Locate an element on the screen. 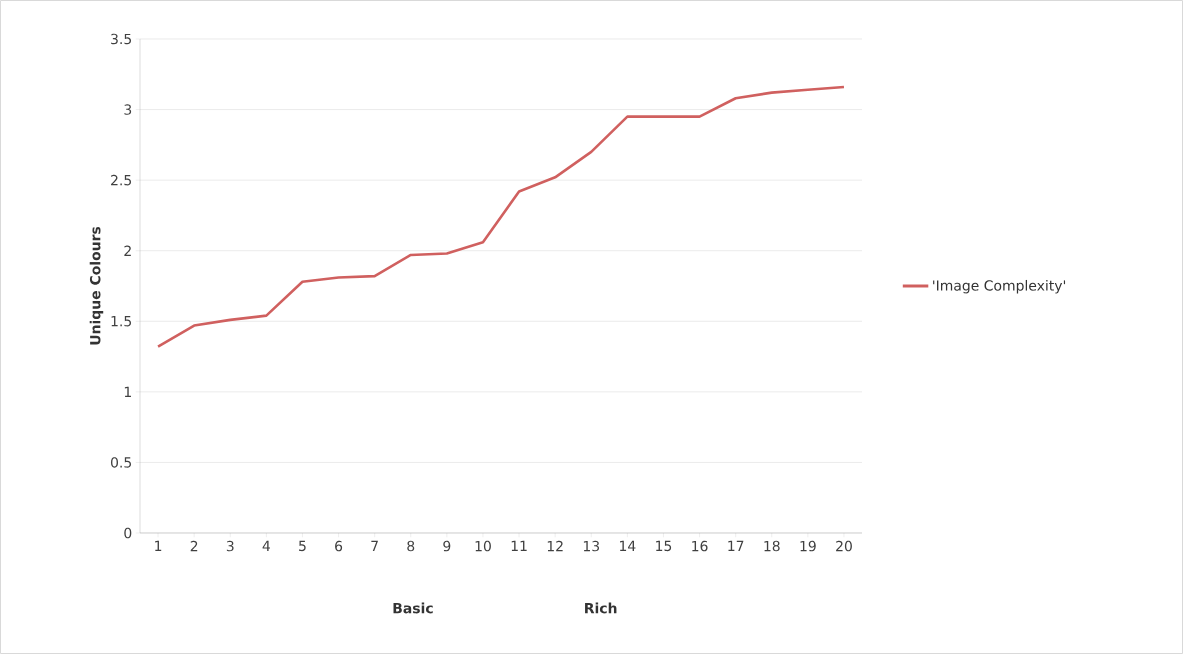 This screenshot has width=1183, height=654. x-tick-label: 10 is located at coordinates (483, 546).